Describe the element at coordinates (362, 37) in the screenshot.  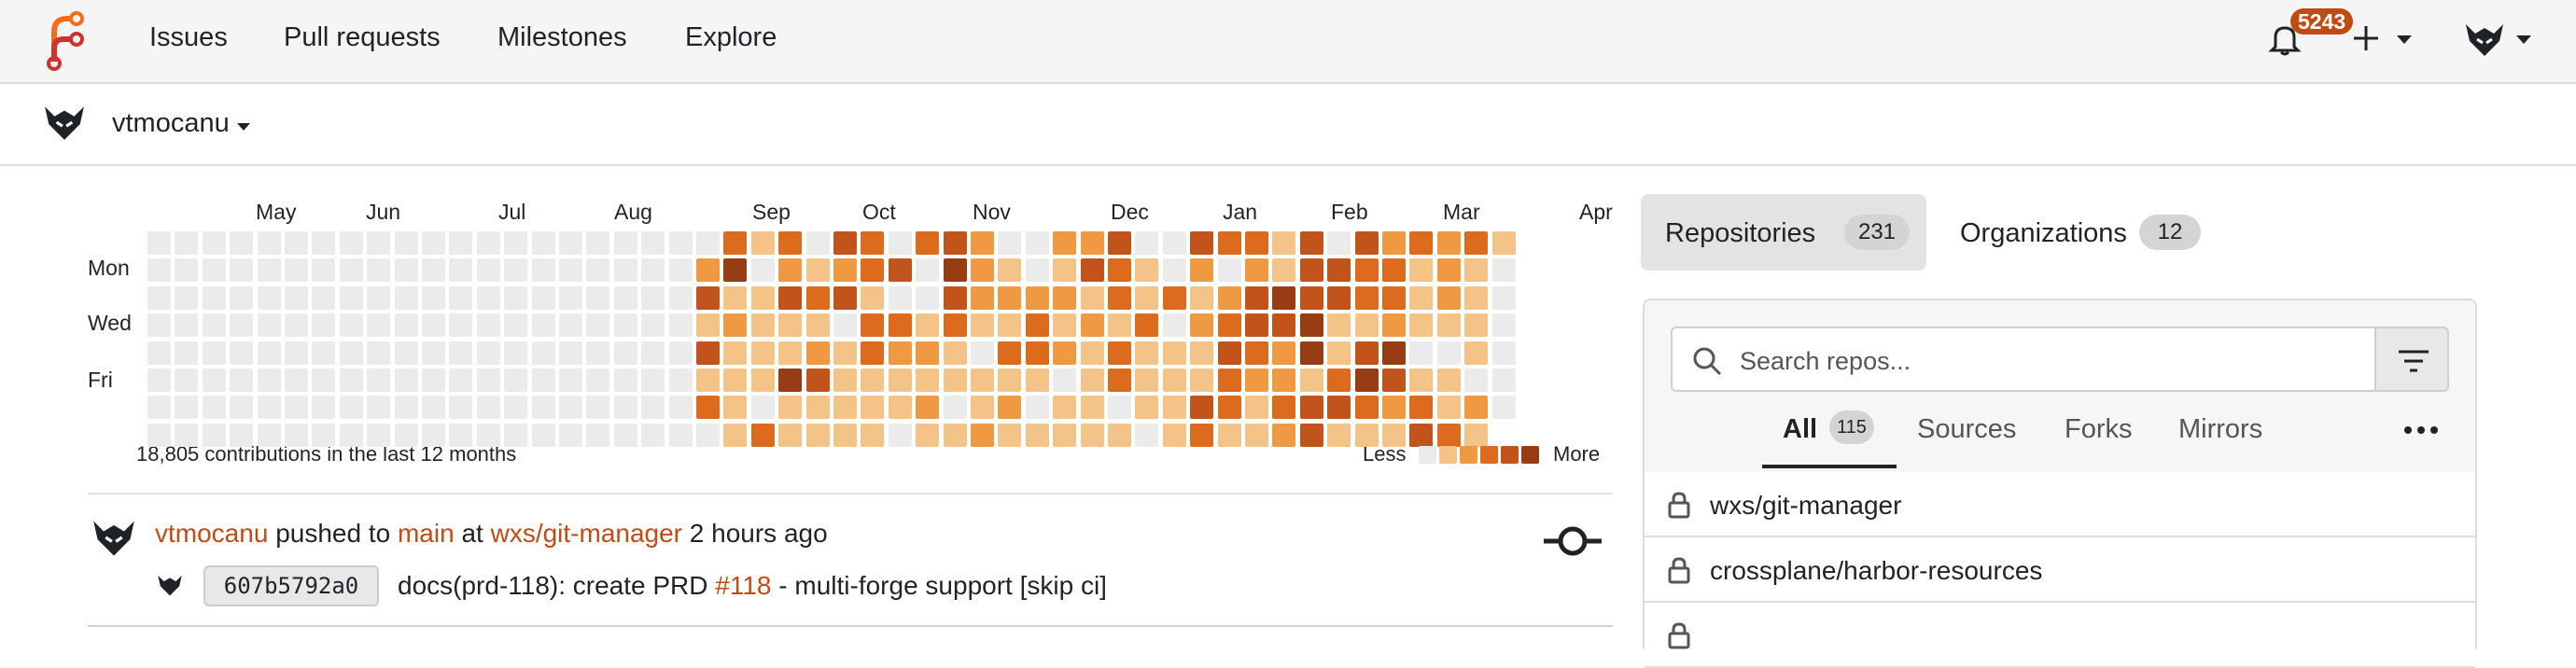
I see `nav-pull-requests-link: Pull requests` at that location.